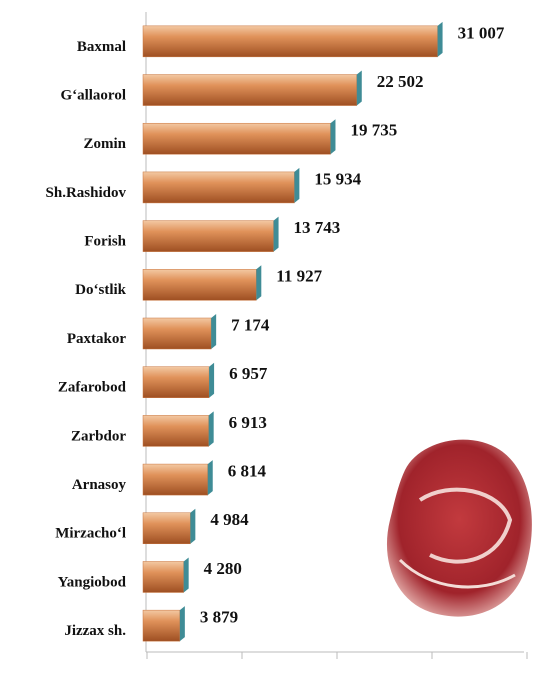  I want to click on value-label: 13 743, so click(317, 227).